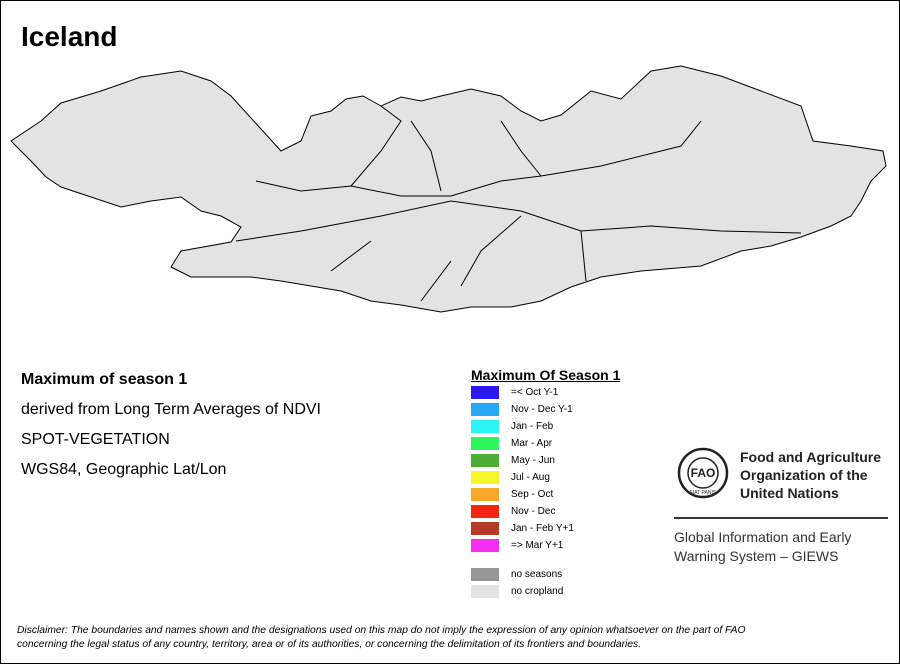  What do you see at coordinates (811, 457) in the screenshot?
I see `org-name: Food and Agriculture` at bounding box center [811, 457].